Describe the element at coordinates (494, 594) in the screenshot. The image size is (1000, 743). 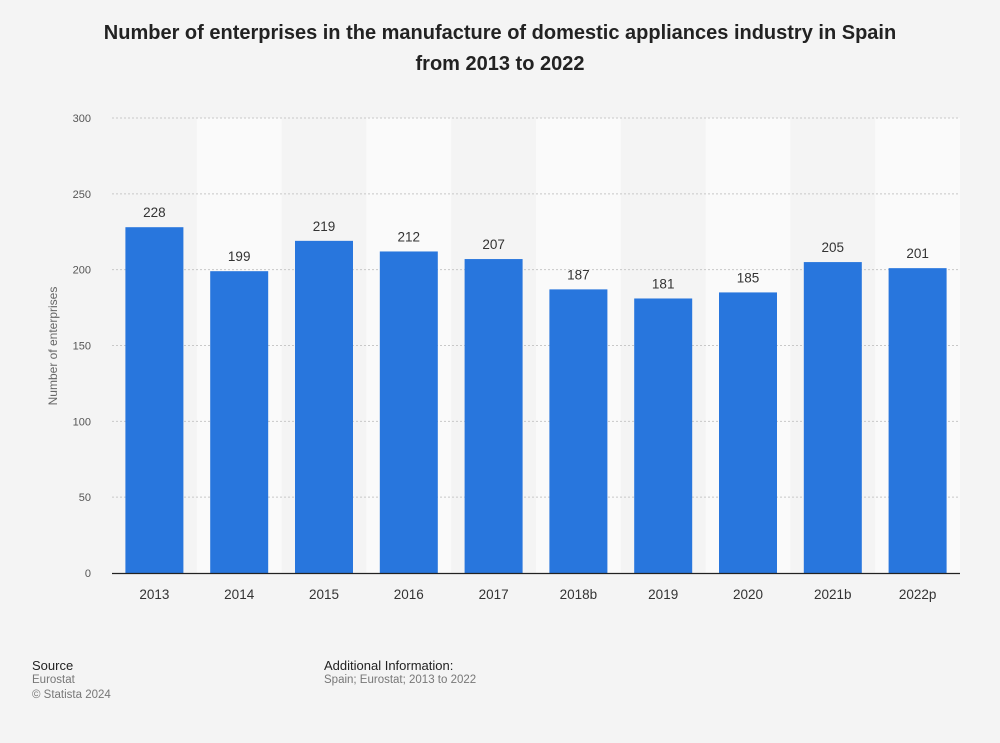
I see `x-tick-label-2017: 2017` at that location.